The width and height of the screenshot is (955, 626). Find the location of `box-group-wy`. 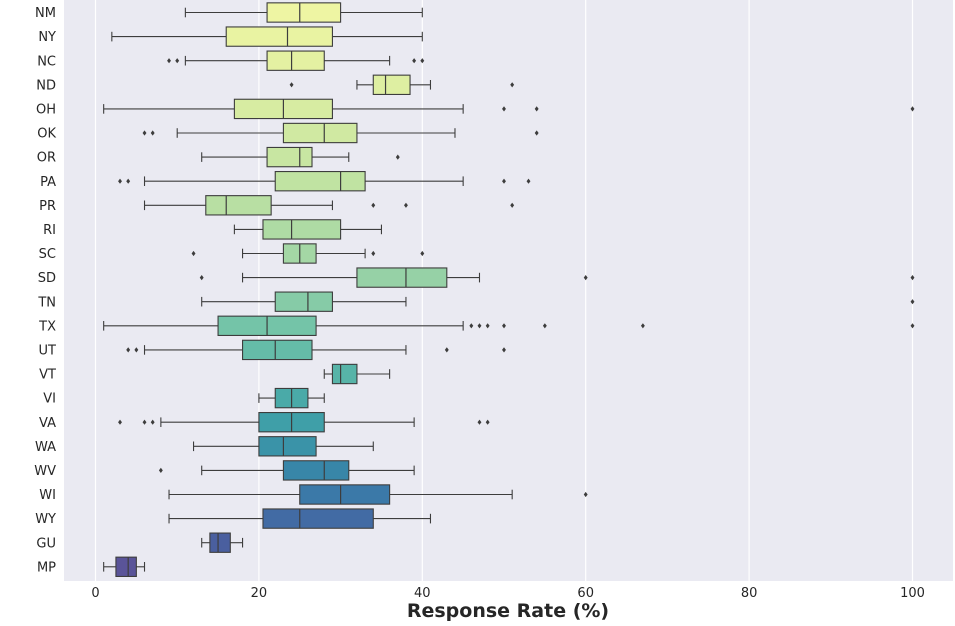

box-group-wy is located at coordinates (300, 518).